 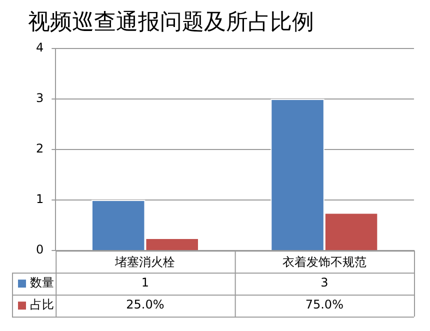 I want to click on y-tick-label: 1, so click(x=40, y=199).